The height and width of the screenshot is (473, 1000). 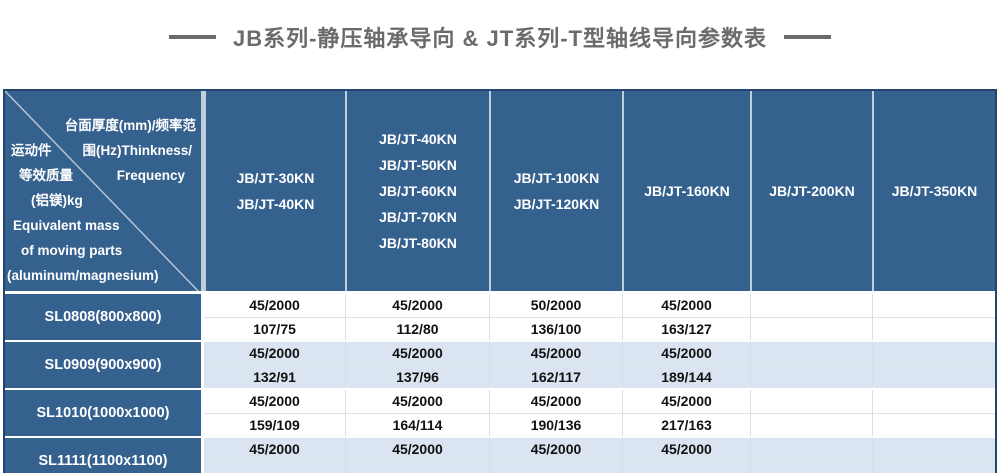 I want to click on corner-line-left: (aluminum/magnesium), so click(x=83, y=275).